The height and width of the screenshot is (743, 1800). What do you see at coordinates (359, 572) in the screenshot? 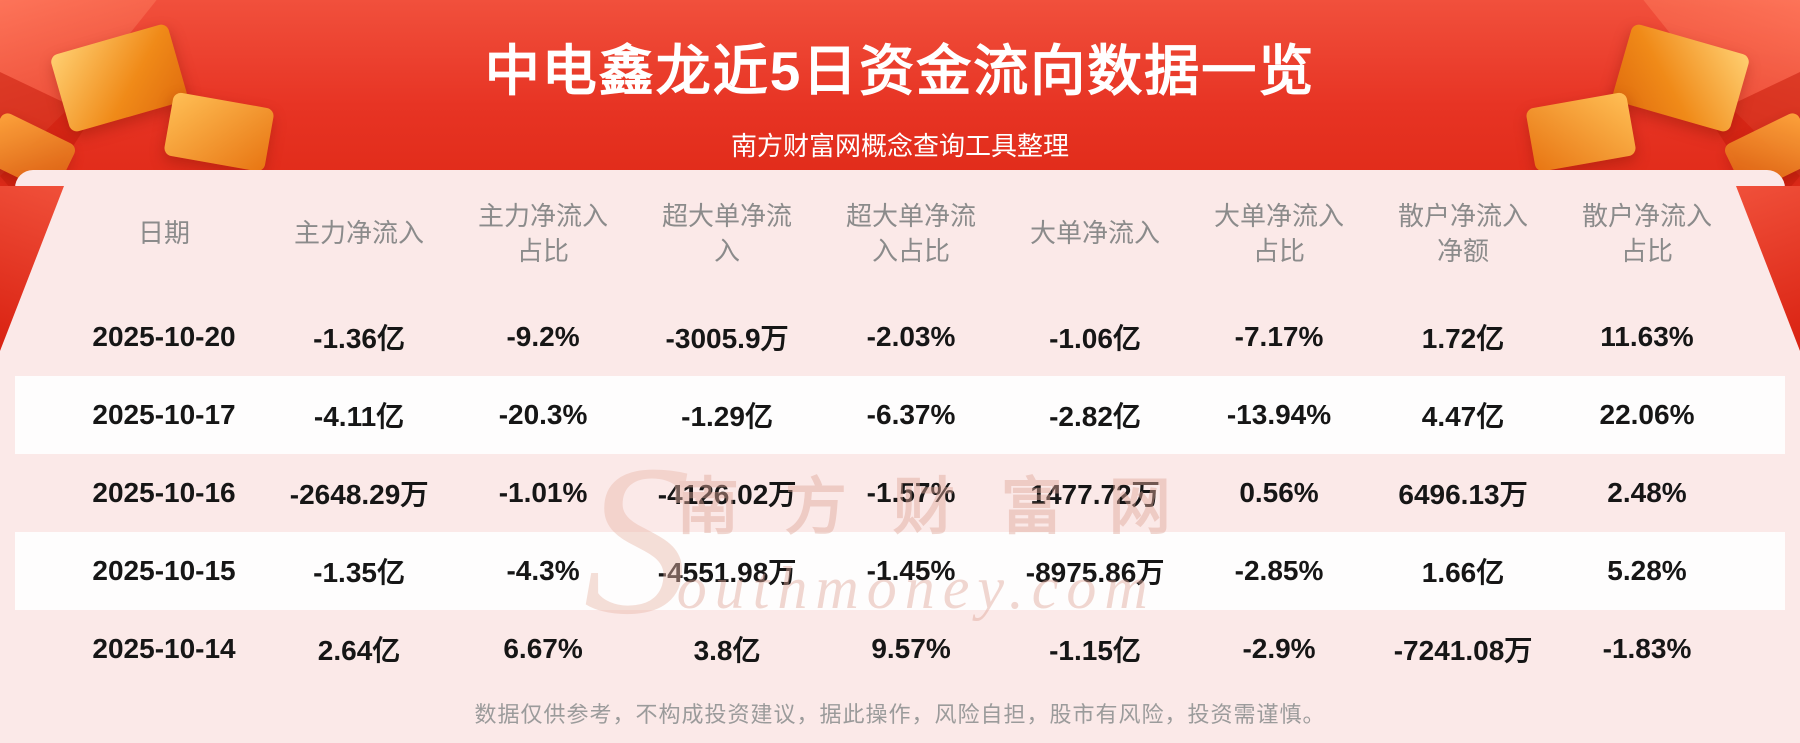
I see `cell-main-net-inflow: -1.35亿` at bounding box center [359, 572].